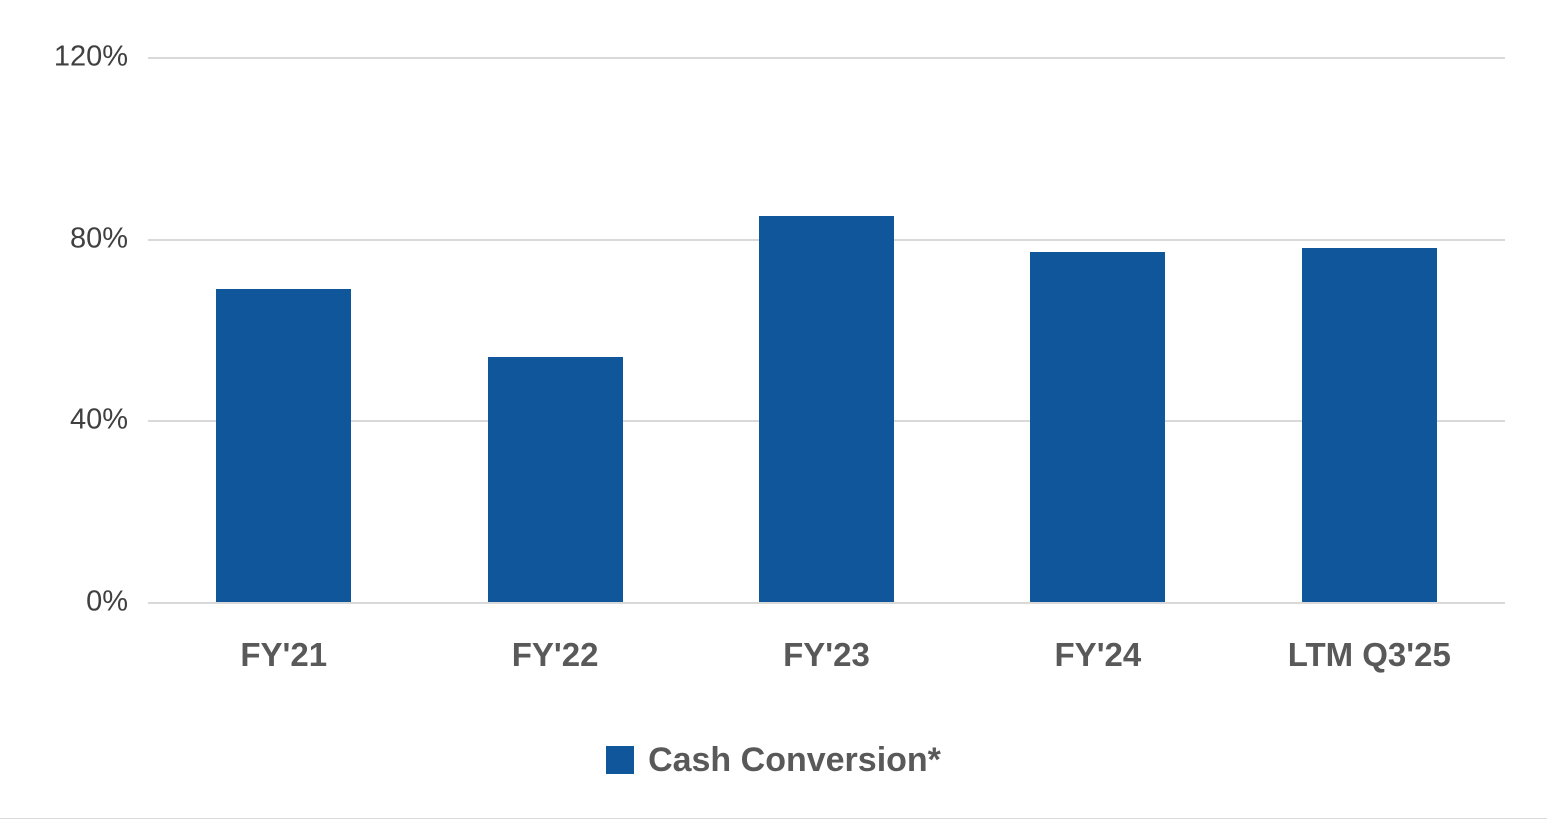  What do you see at coordinates (98, 238) in the screenshot?
I see `y-tick-label: 80%` at bounding box center [98, 238].